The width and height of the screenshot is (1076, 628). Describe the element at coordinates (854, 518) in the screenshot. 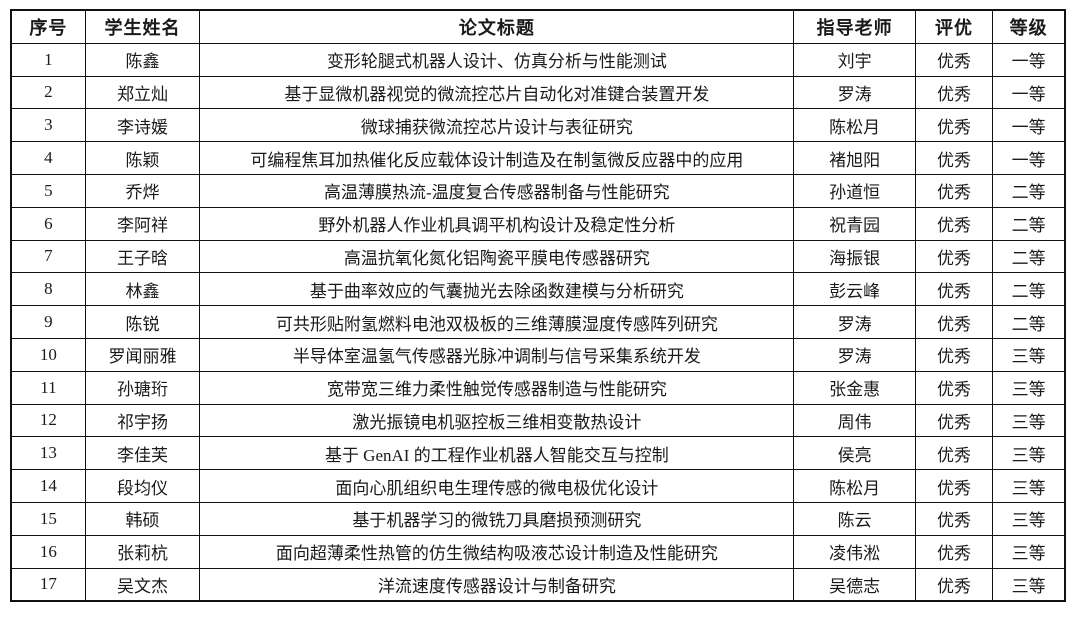

I see `cell-advisor: 陈云` at that location.